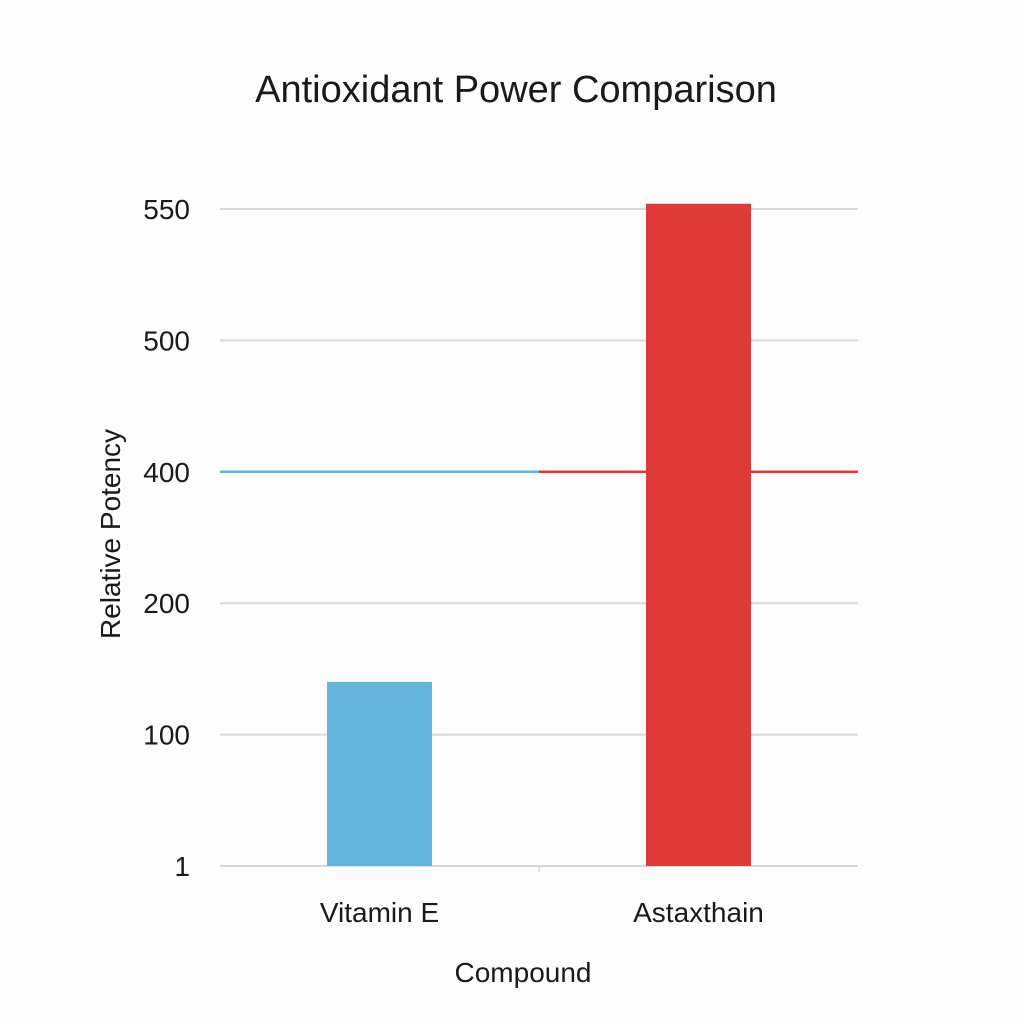 This screenshot has height=1024, width=1024. I want to click on y-tick-label: 100, so click(166, 735).